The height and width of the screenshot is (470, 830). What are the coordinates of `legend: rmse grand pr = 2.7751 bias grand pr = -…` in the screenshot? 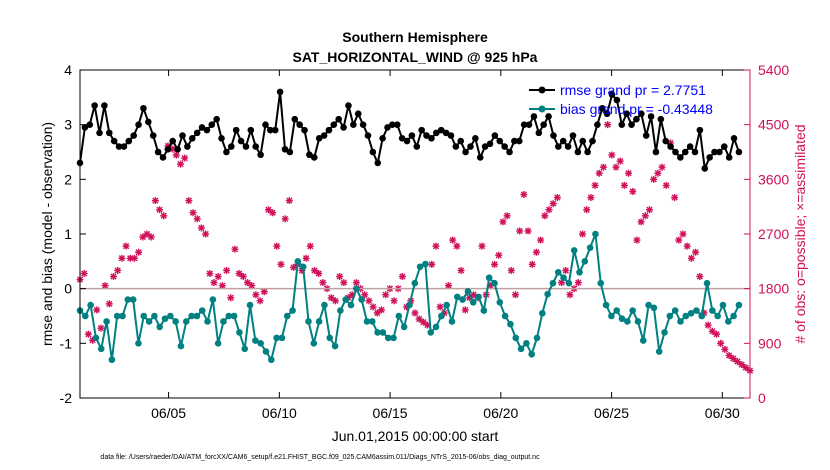 It's located at (621, 99).